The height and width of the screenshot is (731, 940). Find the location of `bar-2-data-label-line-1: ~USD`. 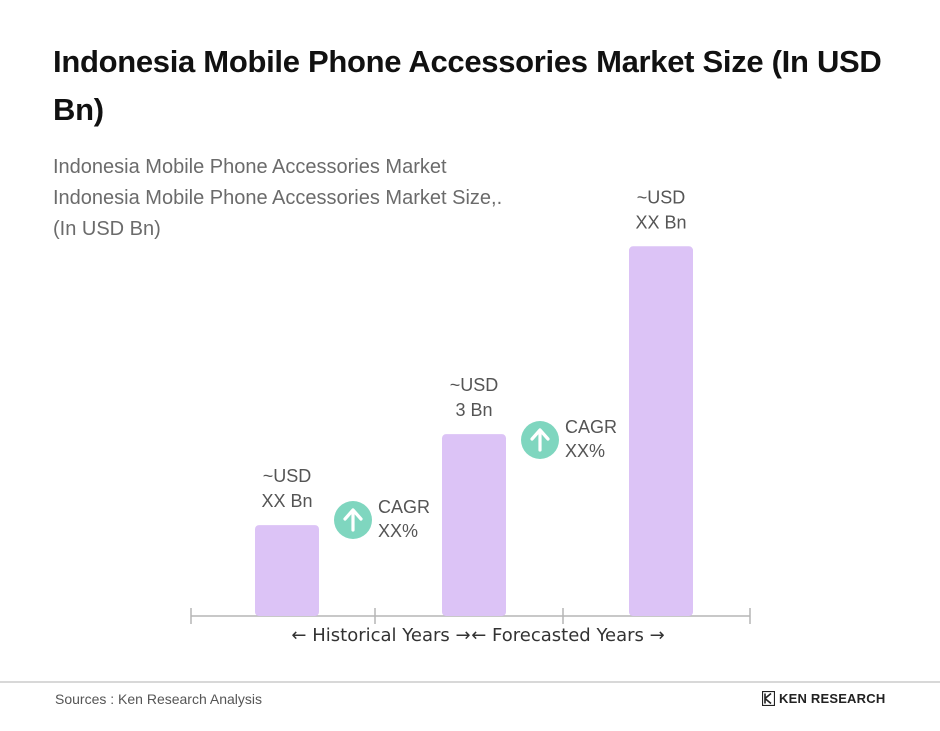

bar-2-data-label-line-1: ~USD is located at coordinates (474, 385).